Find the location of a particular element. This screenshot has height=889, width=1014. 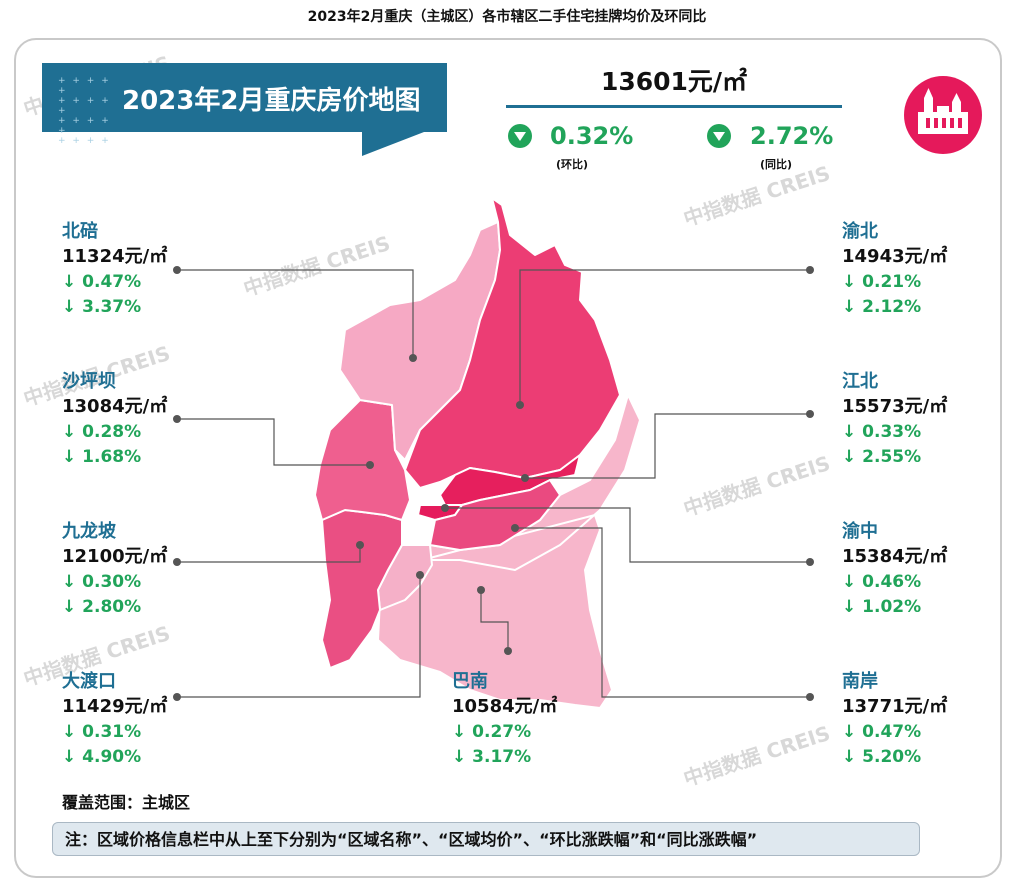

district-mom: ↓ 0.21% is located at coordinates (882, 282).